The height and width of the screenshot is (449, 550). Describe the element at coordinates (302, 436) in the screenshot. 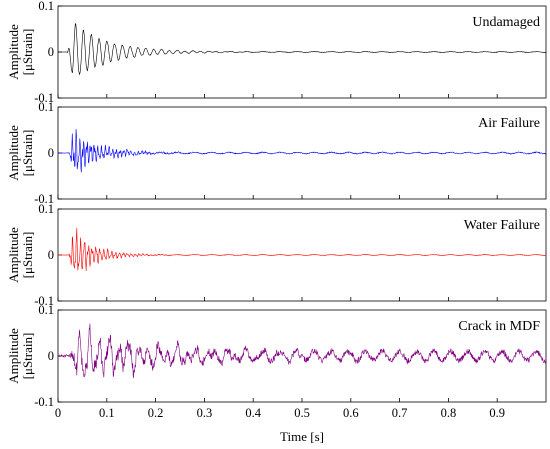

I see `x-axis-label: Time [s]` at that location.